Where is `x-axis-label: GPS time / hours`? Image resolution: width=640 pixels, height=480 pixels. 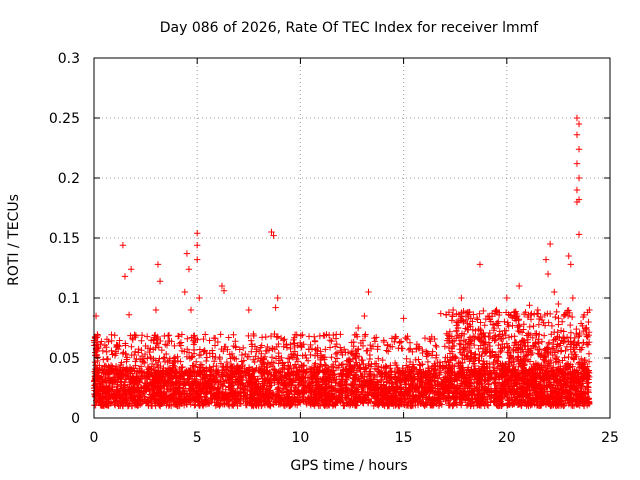
x-axis-label: GPS time / hours is located at coordinates (348, 466).